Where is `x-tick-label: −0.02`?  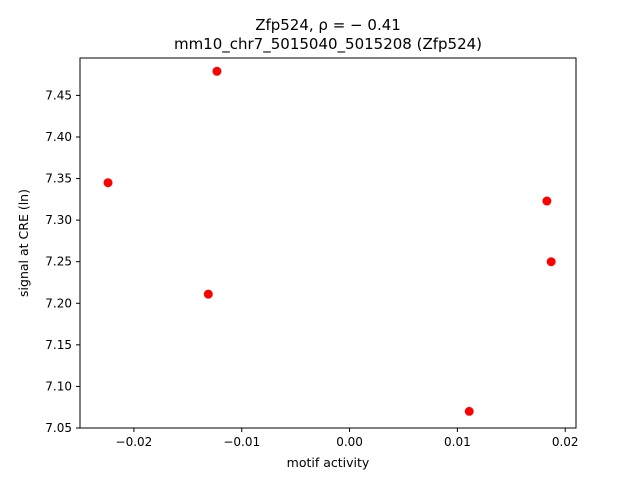 x-tick-label: −0.02 is located at coordinates (134, 442).